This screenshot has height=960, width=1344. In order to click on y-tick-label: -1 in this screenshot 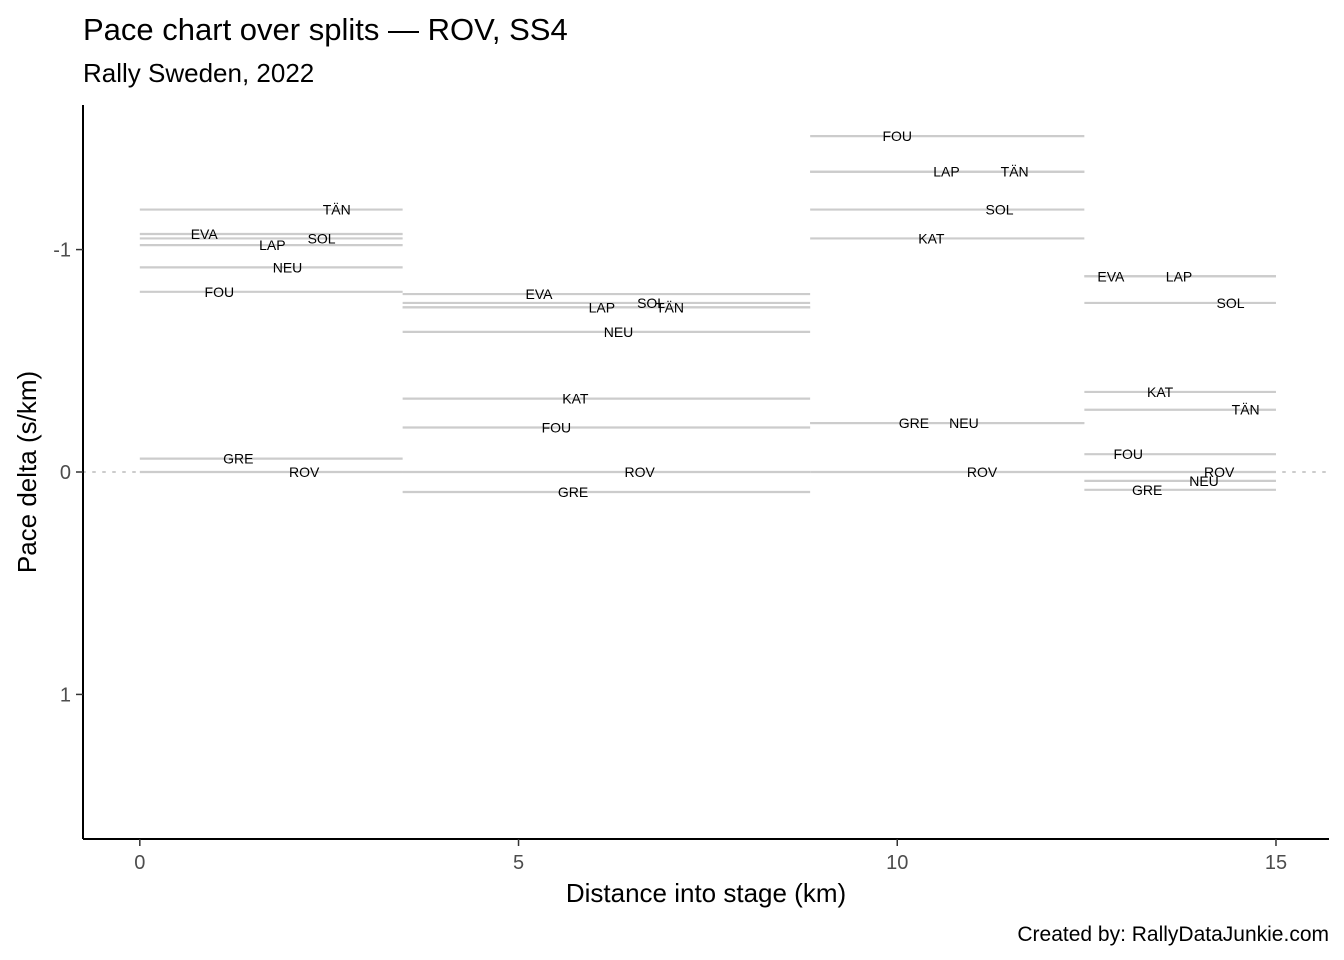, I will do `click(62, 251)`.